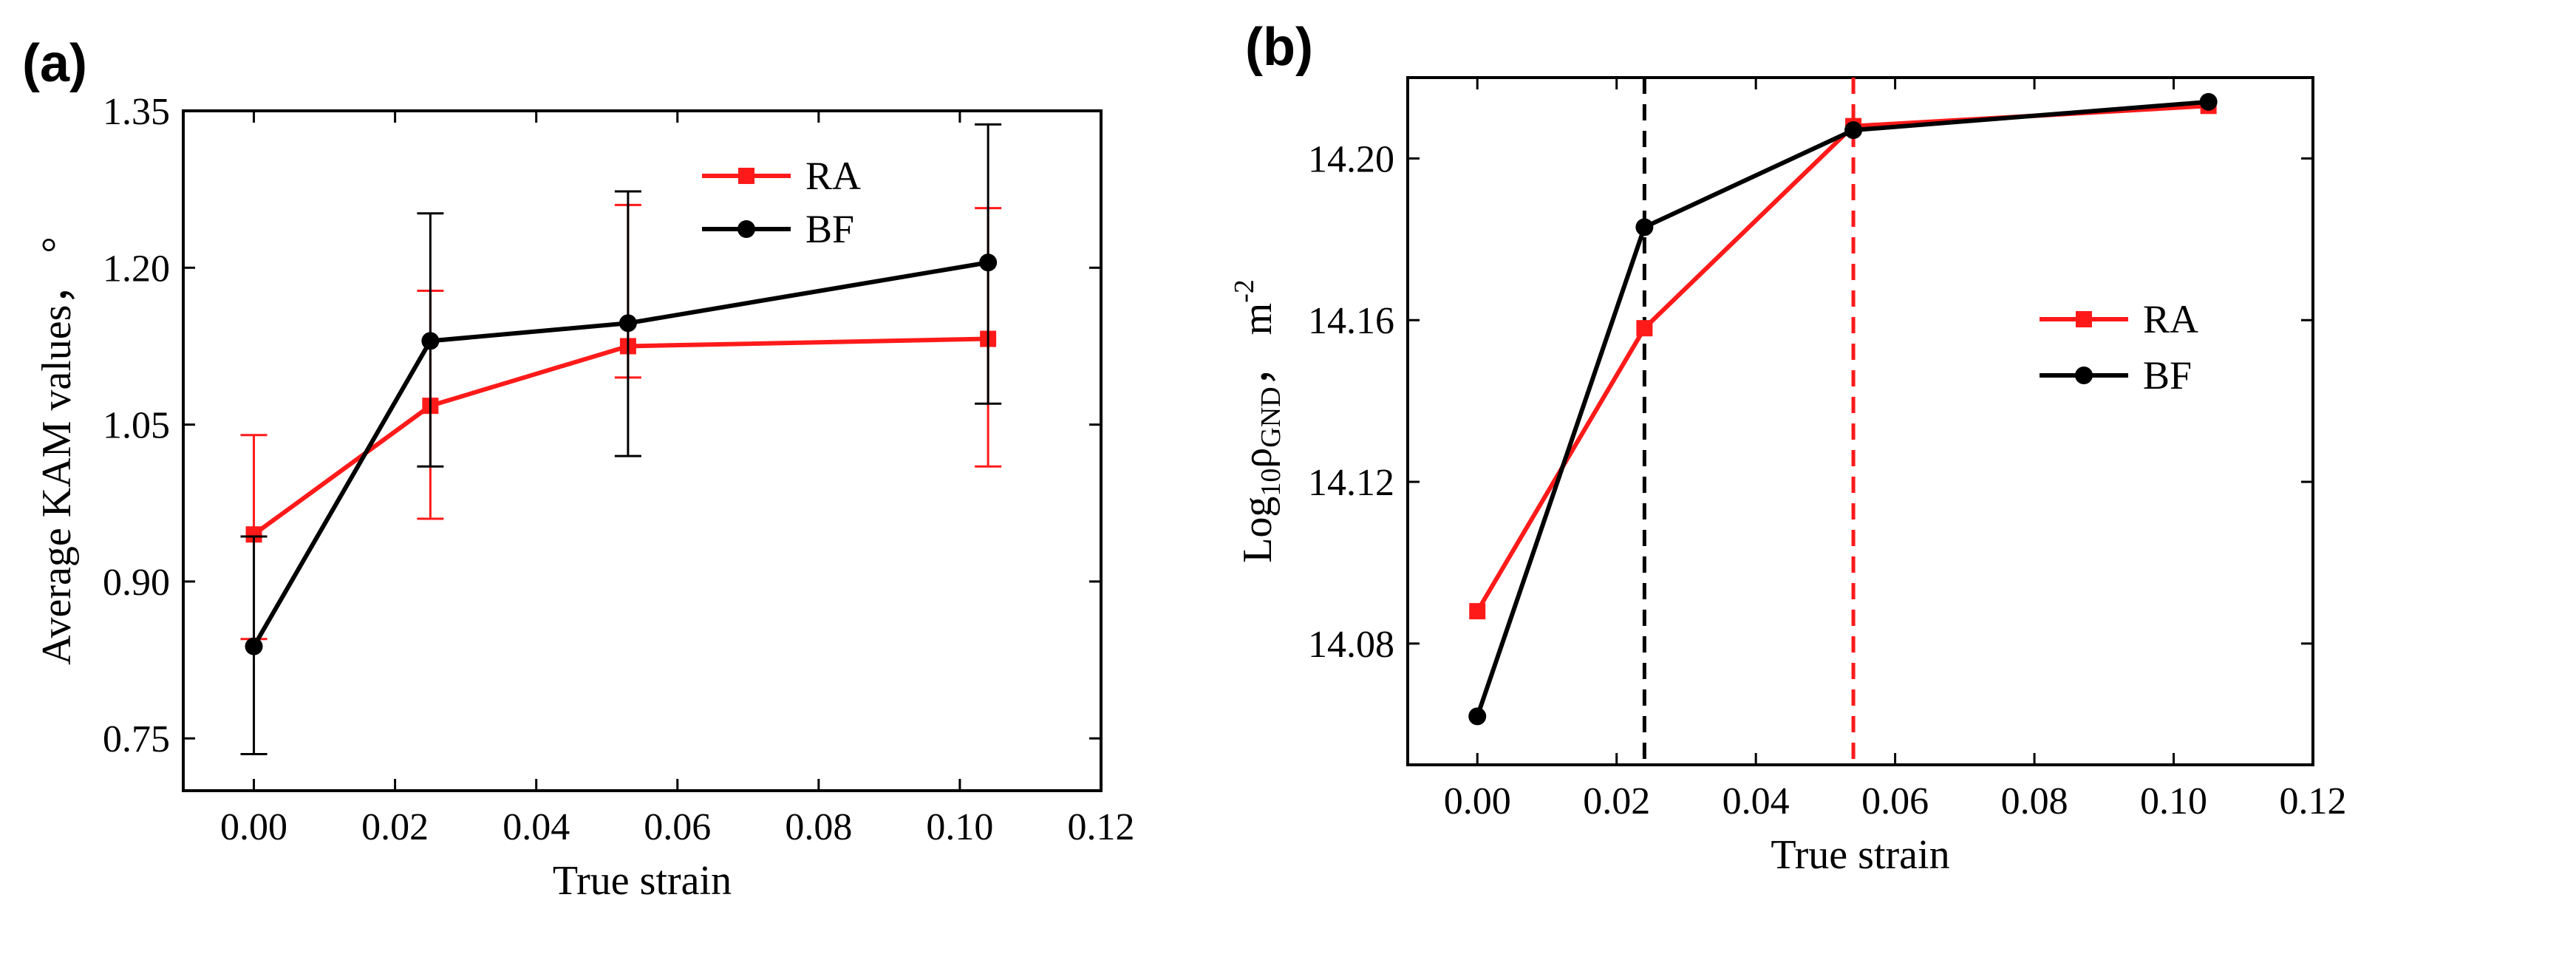 The width and height of the screenshot is (2576, 971). Describe the element at coordinates (136, 269) in the screenshot. I see `y-tick-label: 1.20` at that location.